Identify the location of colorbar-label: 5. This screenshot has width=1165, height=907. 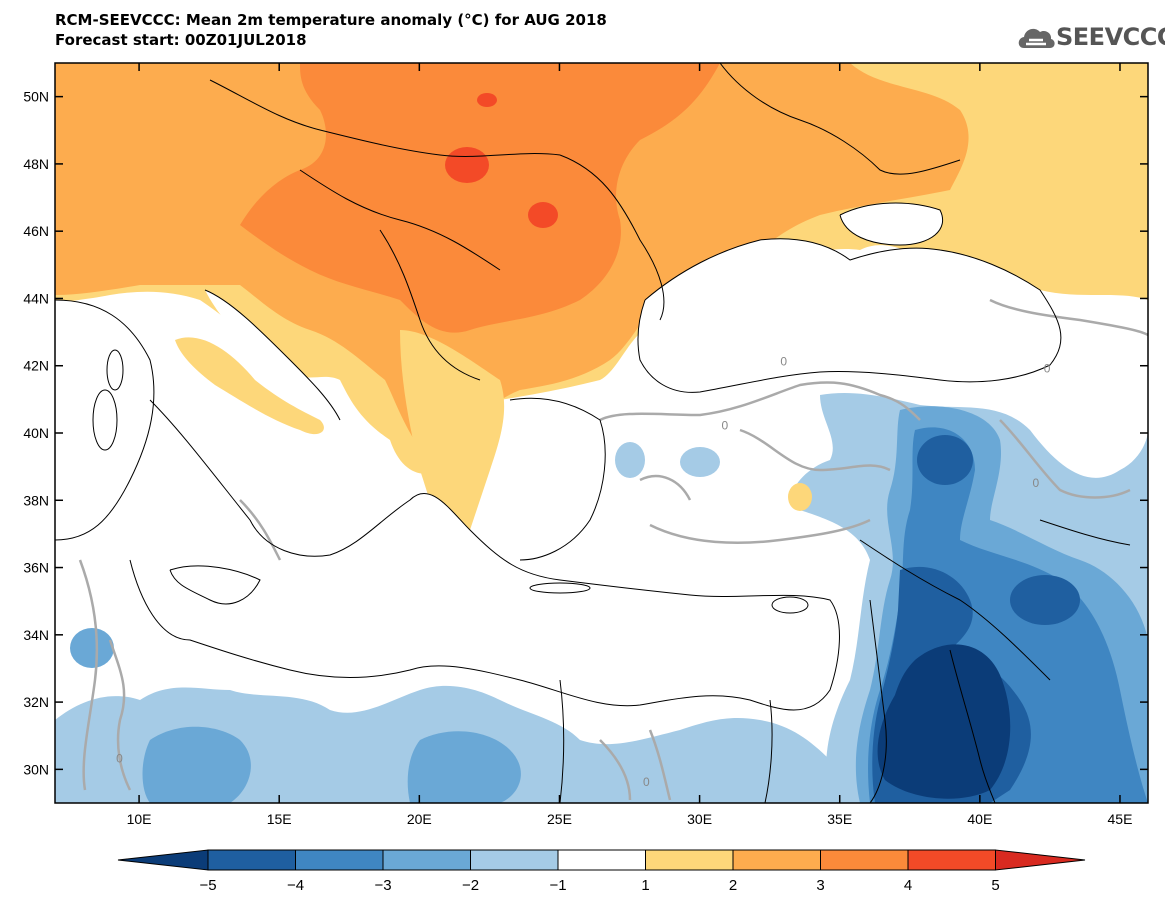
(995, 885).